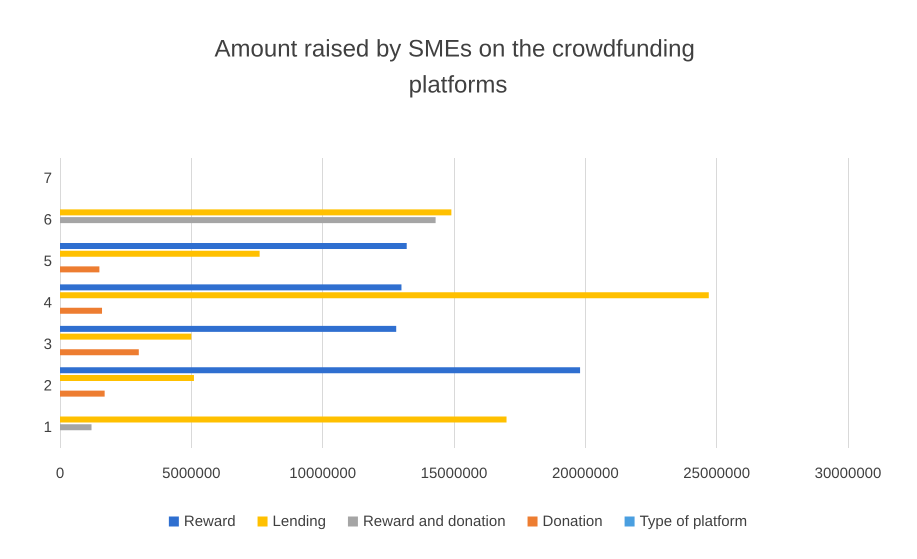 The height and width of the screenshot is (559, 917). What do you see at coordinates (210, 521) in the screenshot?
I see `legend-label: Reward` at bounding box center [210, 521].